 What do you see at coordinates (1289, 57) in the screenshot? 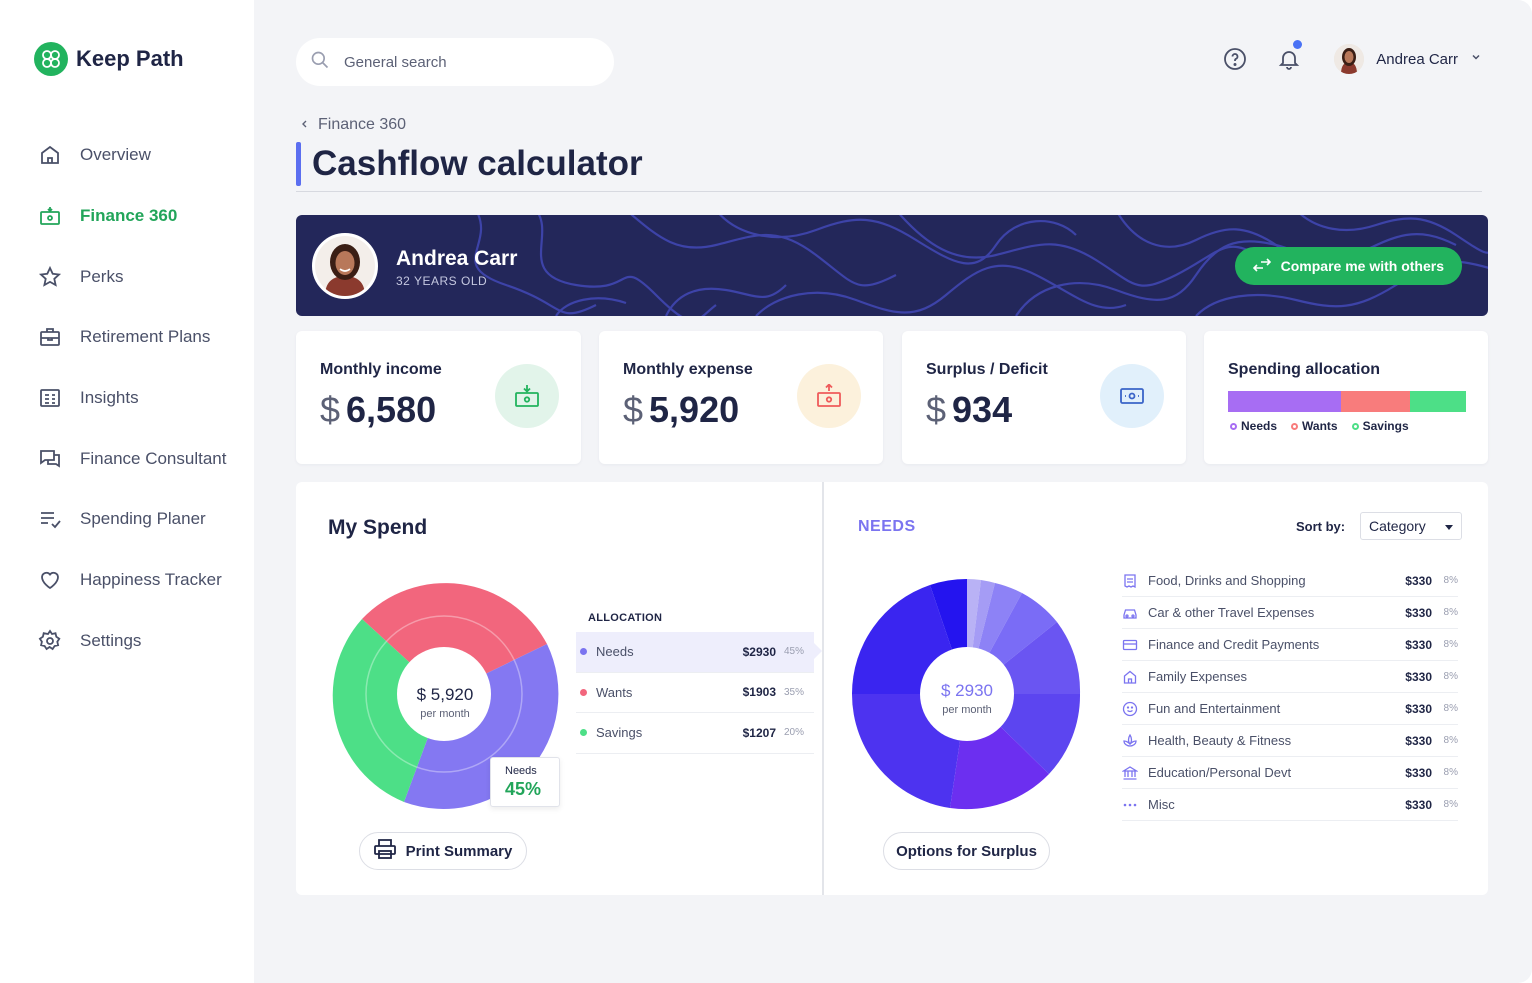
I see `bell-icon` at bounding box center [1289, 57].